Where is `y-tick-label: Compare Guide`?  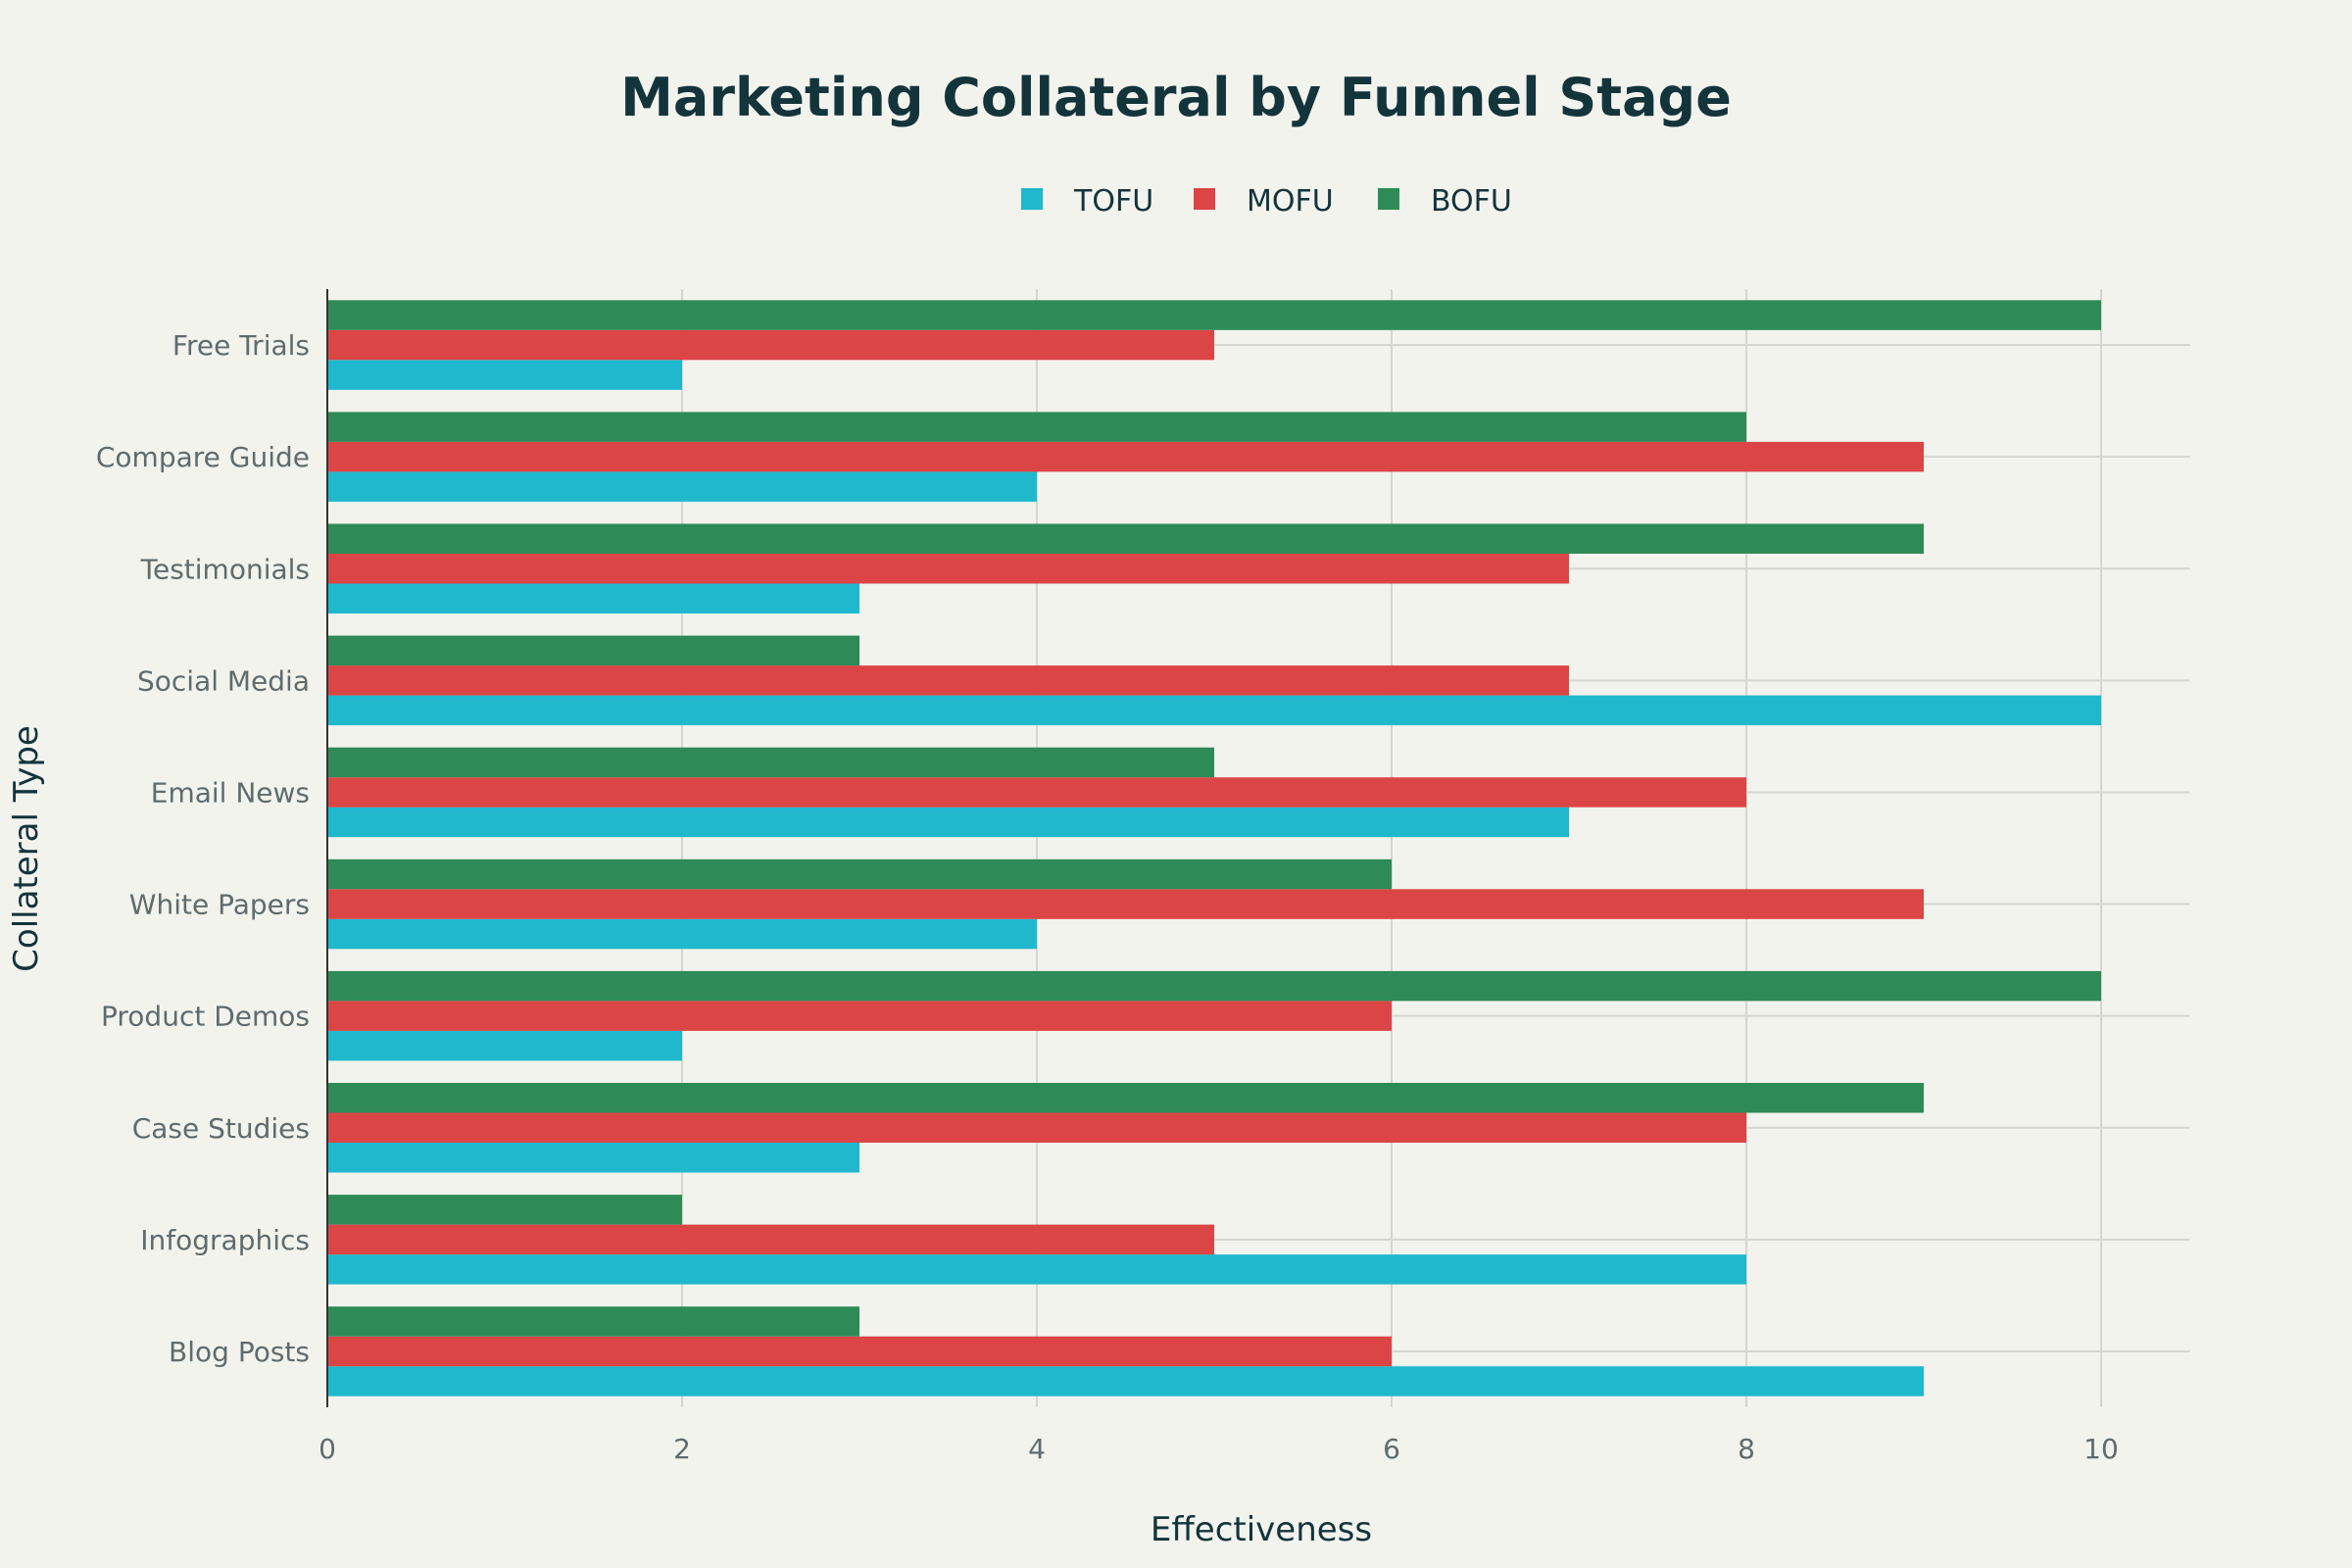 y-tick-label: Compare Guide is located at coordinates (203, 457).